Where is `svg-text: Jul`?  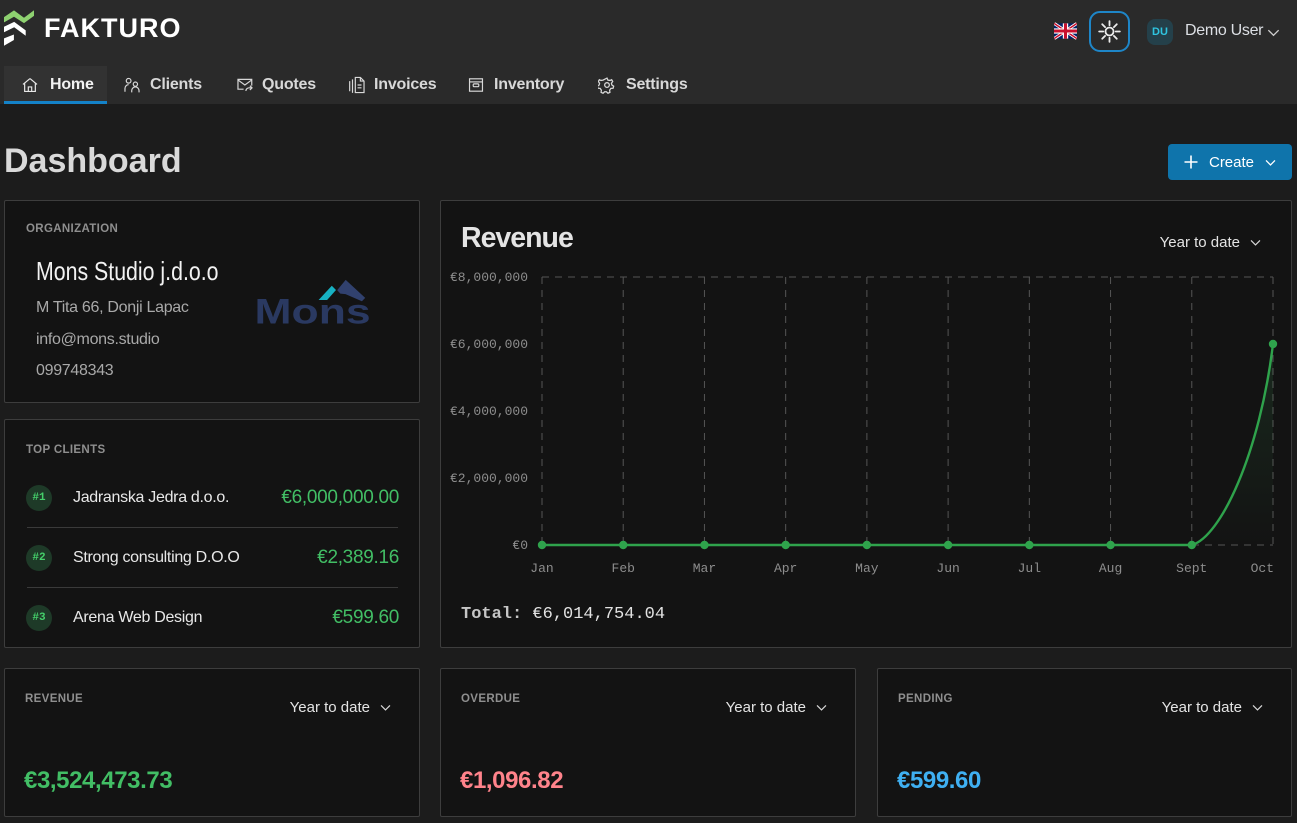
svg-text: Jul is located at coordinates (1030, 568).